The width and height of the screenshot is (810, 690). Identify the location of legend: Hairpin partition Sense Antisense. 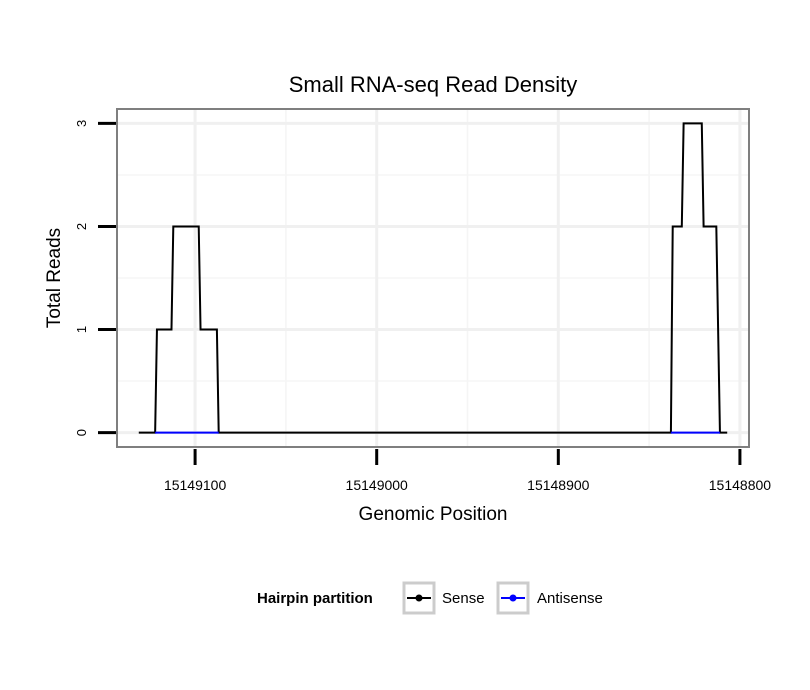
(430, 598).